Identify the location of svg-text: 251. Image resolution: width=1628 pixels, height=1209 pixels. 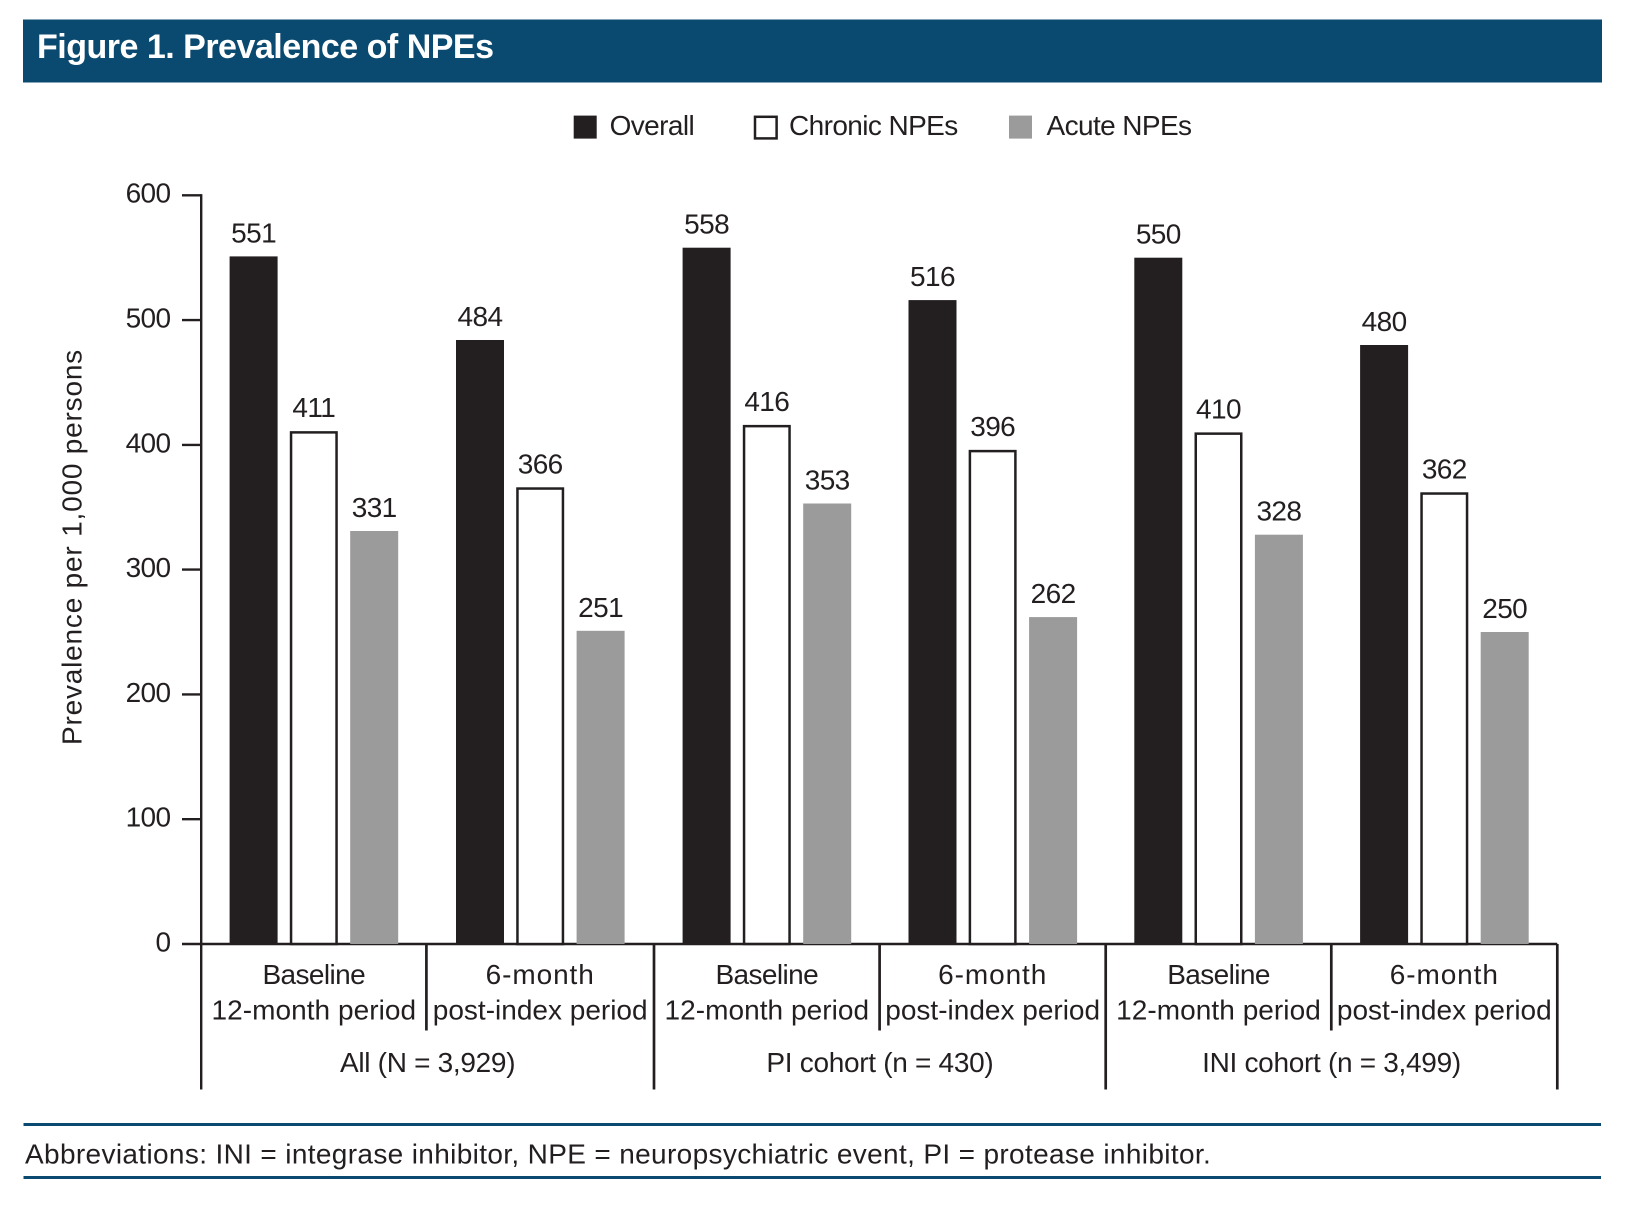
(600, 607).